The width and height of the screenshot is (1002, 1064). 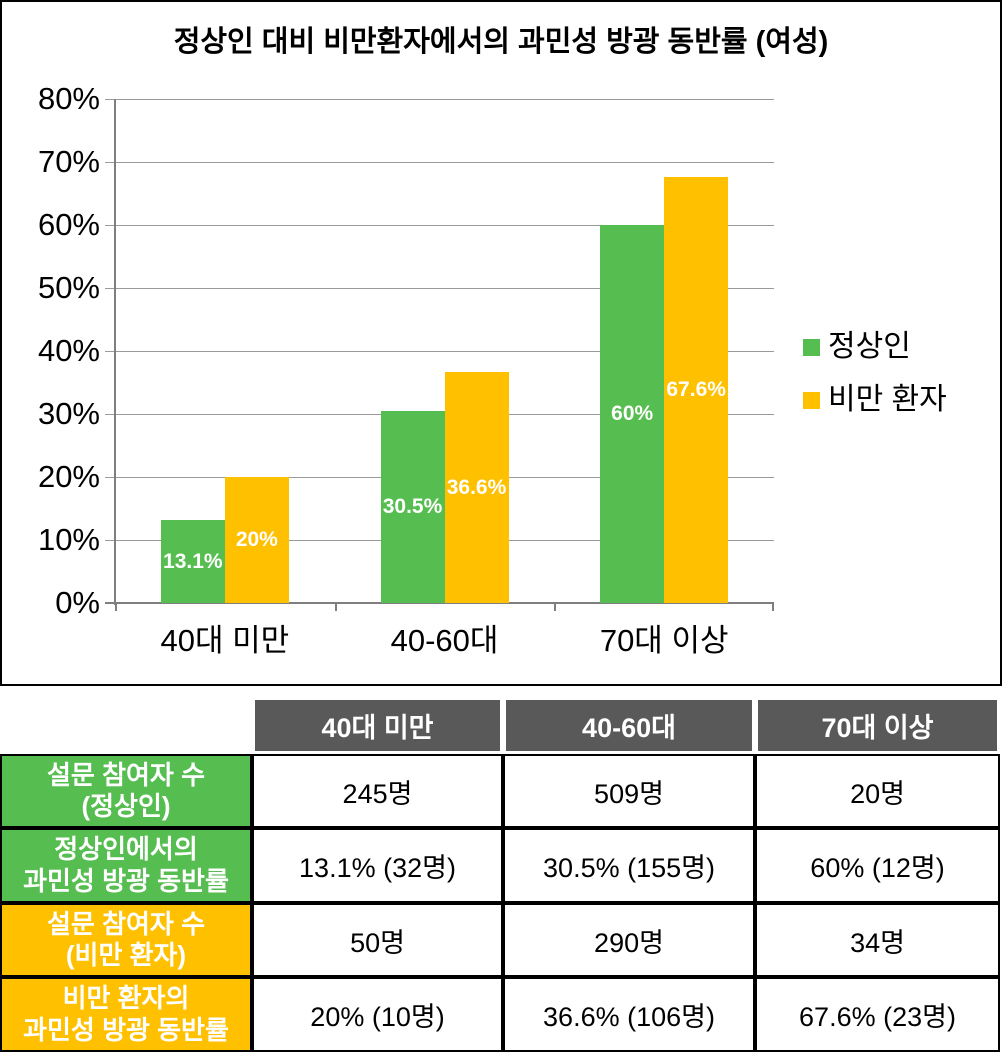 What do you see at coordinates (629, 1014) in the screenshot?
I see `table-cell: 36.6% (106명)` at bounding box center [629, 1014].